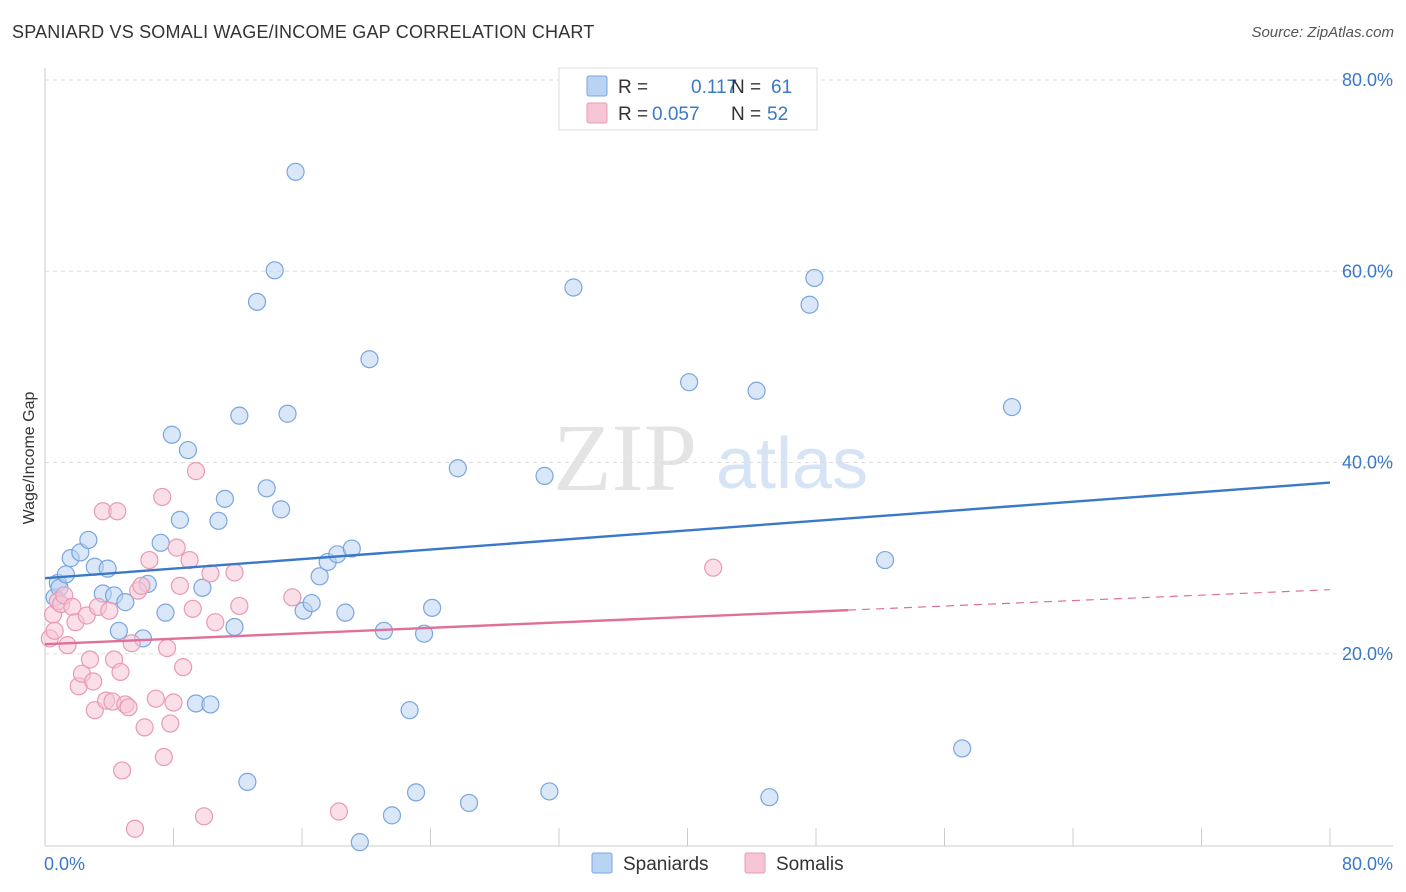  What do you see at coordinates (29, 458) in the screenshot?
I see `y-axis-title: Wage/Income Gap` at bounding box center [29, 458].